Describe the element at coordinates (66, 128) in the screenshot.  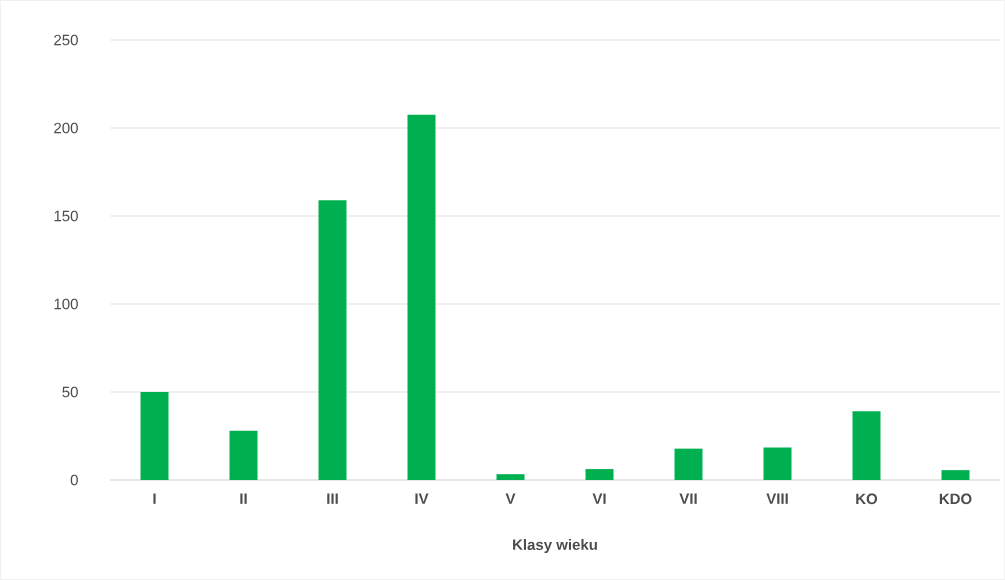
I see `y-tick-label: 200` at that location.